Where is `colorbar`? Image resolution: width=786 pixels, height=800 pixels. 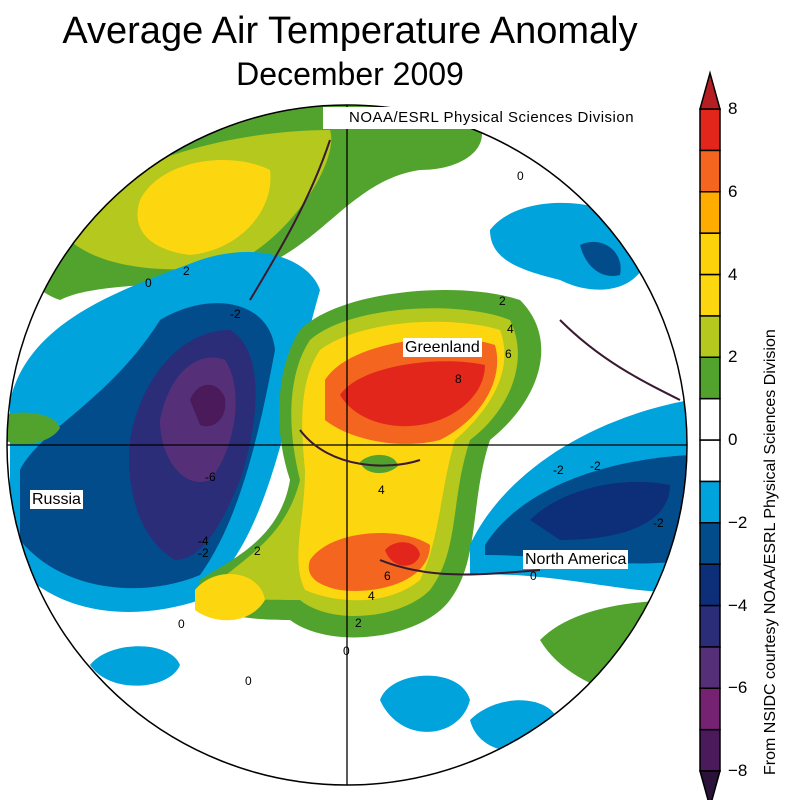 colorbar is located at coordinates (710, 435).